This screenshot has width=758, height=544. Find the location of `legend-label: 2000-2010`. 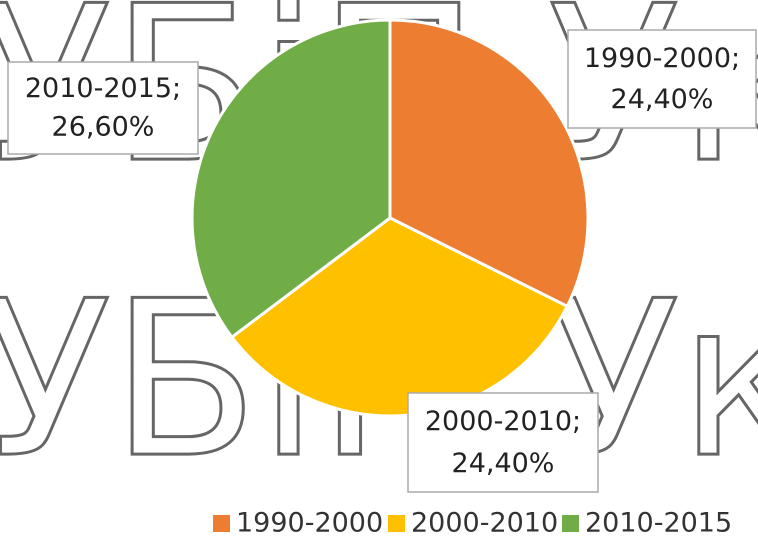

legend-label: 2000-2010 is located at coordinates (484, 523).